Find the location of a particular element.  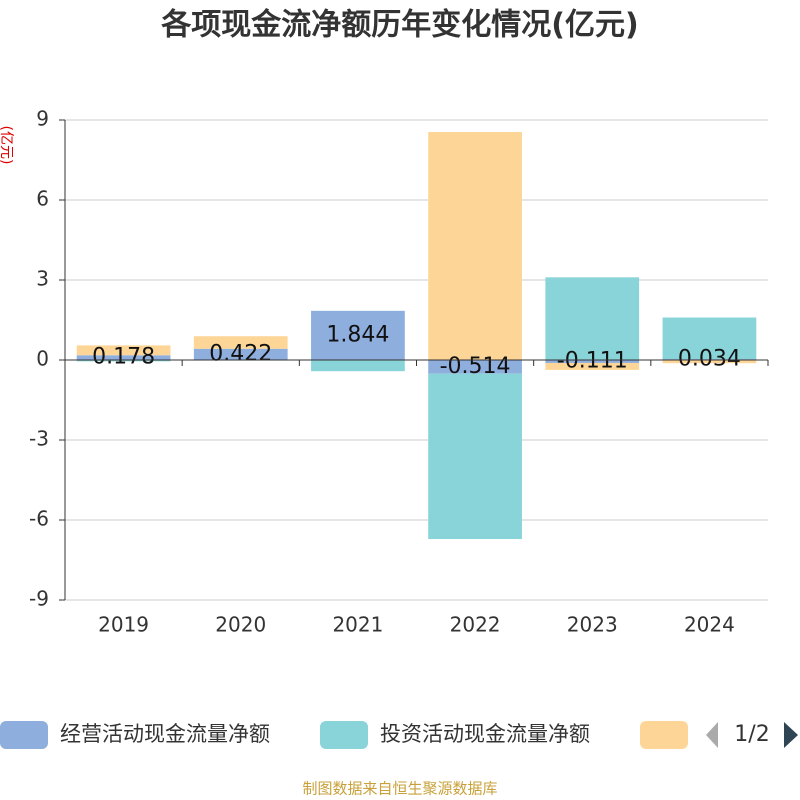

x-tick-label: 2022 is located at coordinates (475, 625).